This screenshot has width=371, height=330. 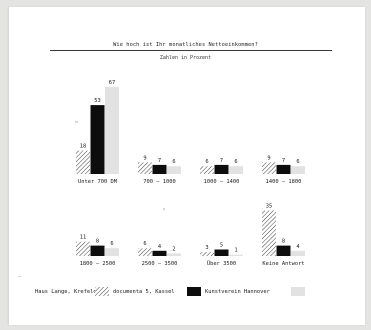 What do you see at coordinates (173, 162) in the screenshot?
I see `data-label-700-1000-kunstverein-hannover: 6` at bounding box center [173, 162].